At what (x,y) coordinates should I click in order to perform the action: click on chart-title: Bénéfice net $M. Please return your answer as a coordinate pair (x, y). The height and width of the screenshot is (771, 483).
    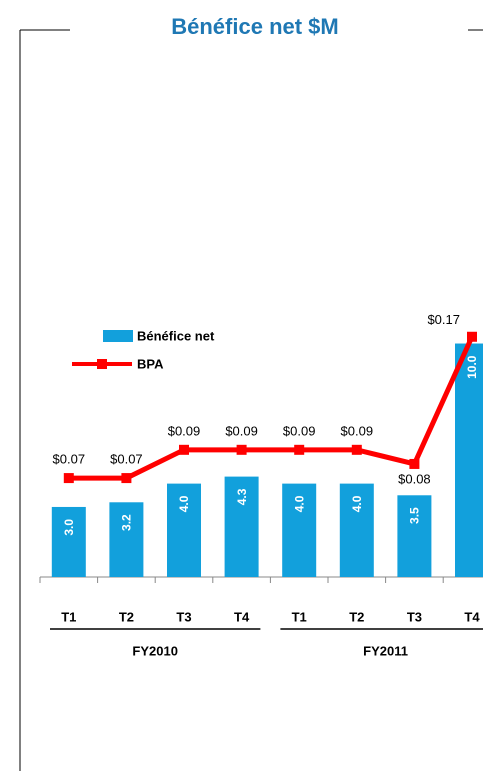
    Looking at the image, I should click on (255, 26).